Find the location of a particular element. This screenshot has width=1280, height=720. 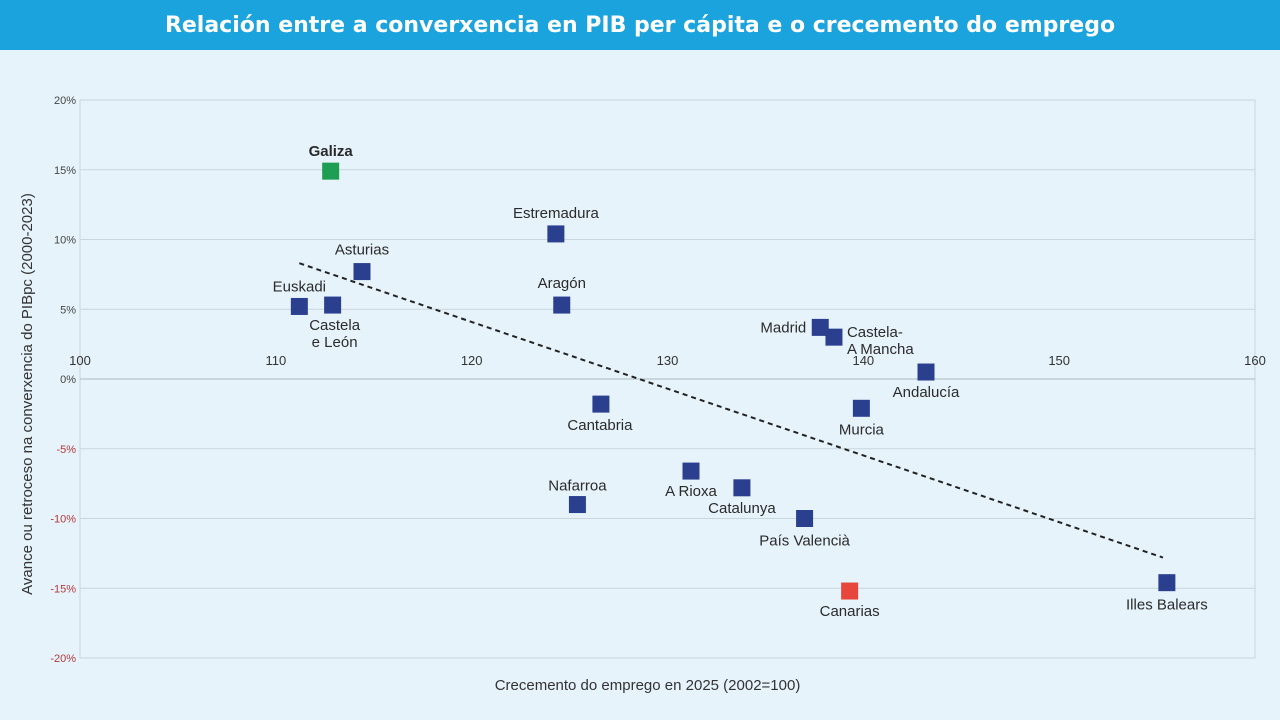

point-label: Aragón is located at coordinates (562, 283).